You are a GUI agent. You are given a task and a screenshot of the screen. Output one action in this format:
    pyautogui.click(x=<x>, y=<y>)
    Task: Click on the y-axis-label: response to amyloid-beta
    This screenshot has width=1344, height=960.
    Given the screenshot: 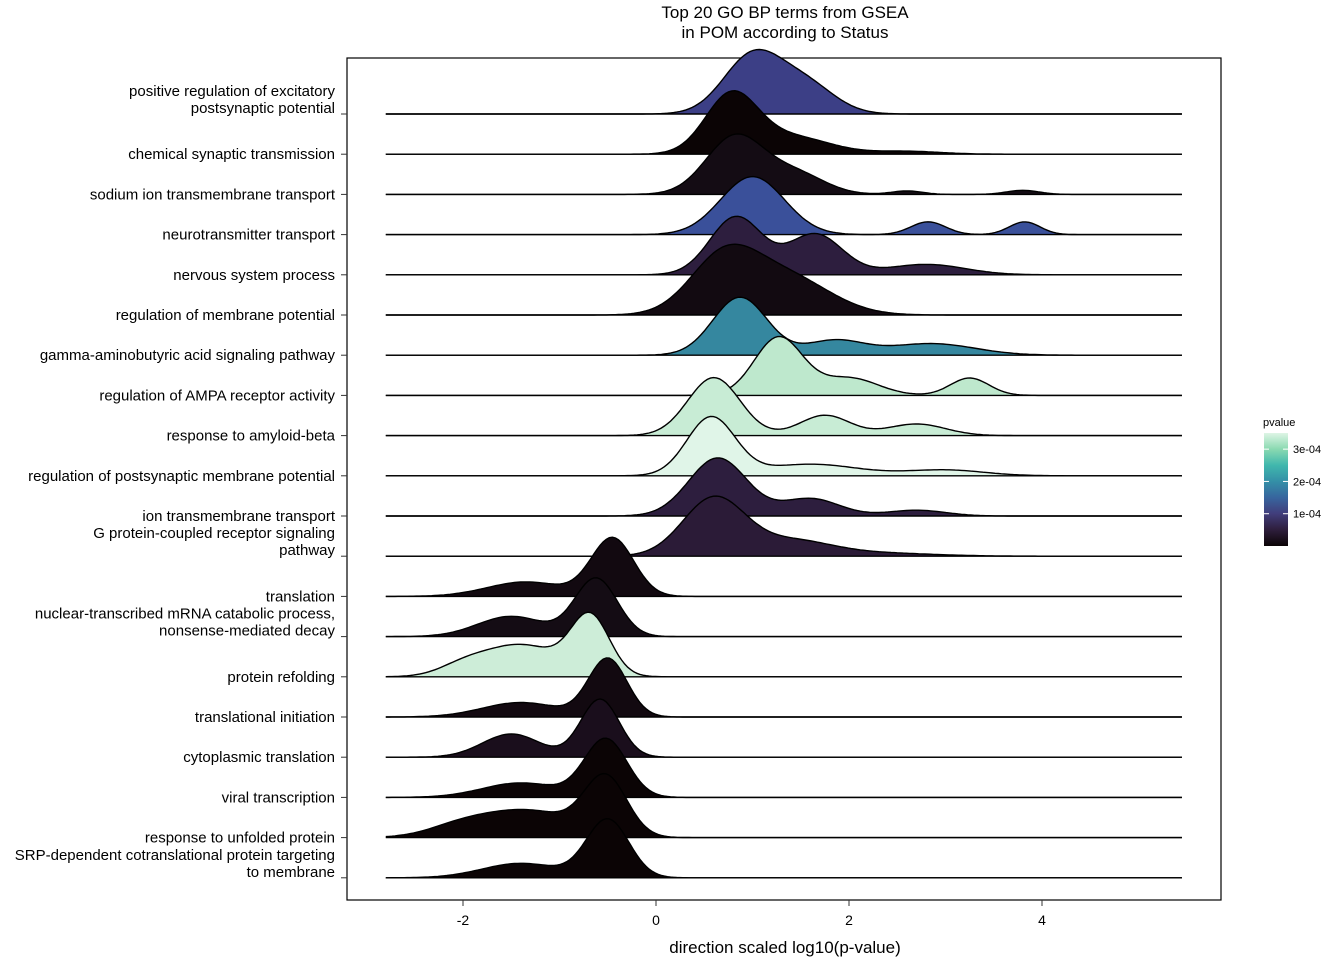 What is the action you would take?
    pyautogui.click(x=251, y=436)
    